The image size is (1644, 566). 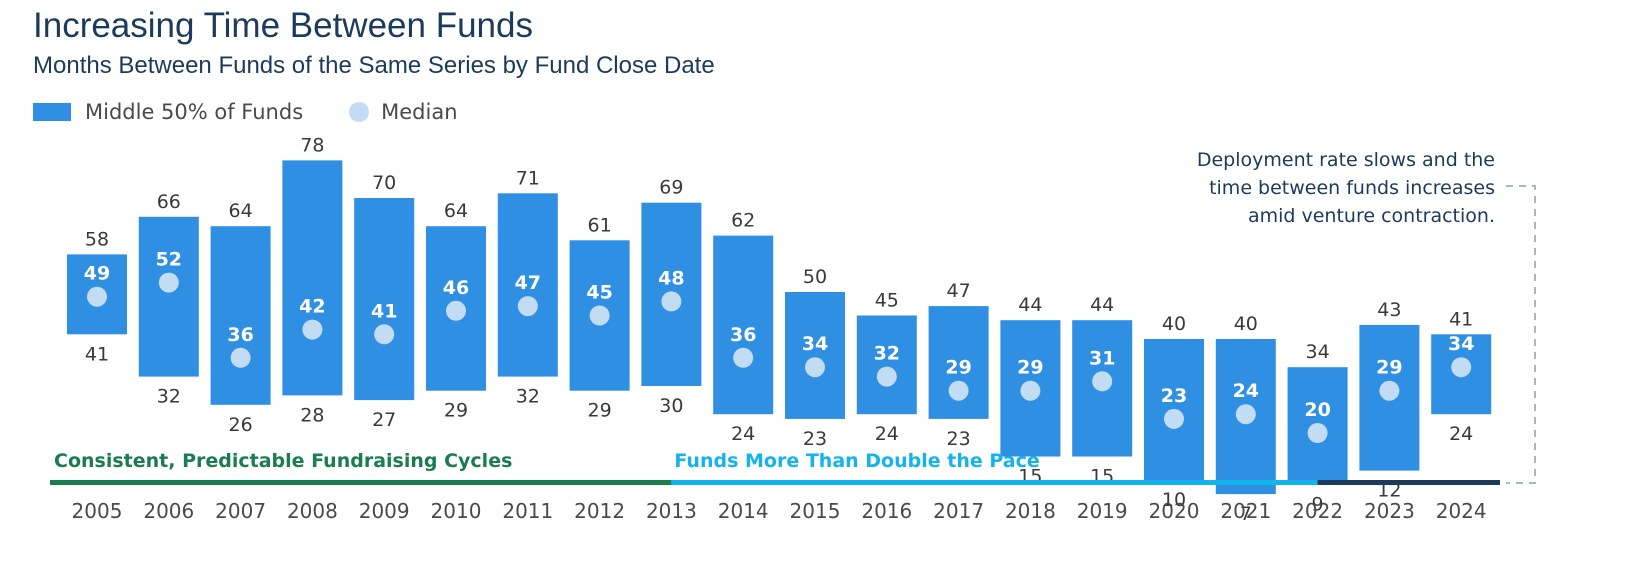 I want to click on median-dot-2014, so click(x=743, y=357).